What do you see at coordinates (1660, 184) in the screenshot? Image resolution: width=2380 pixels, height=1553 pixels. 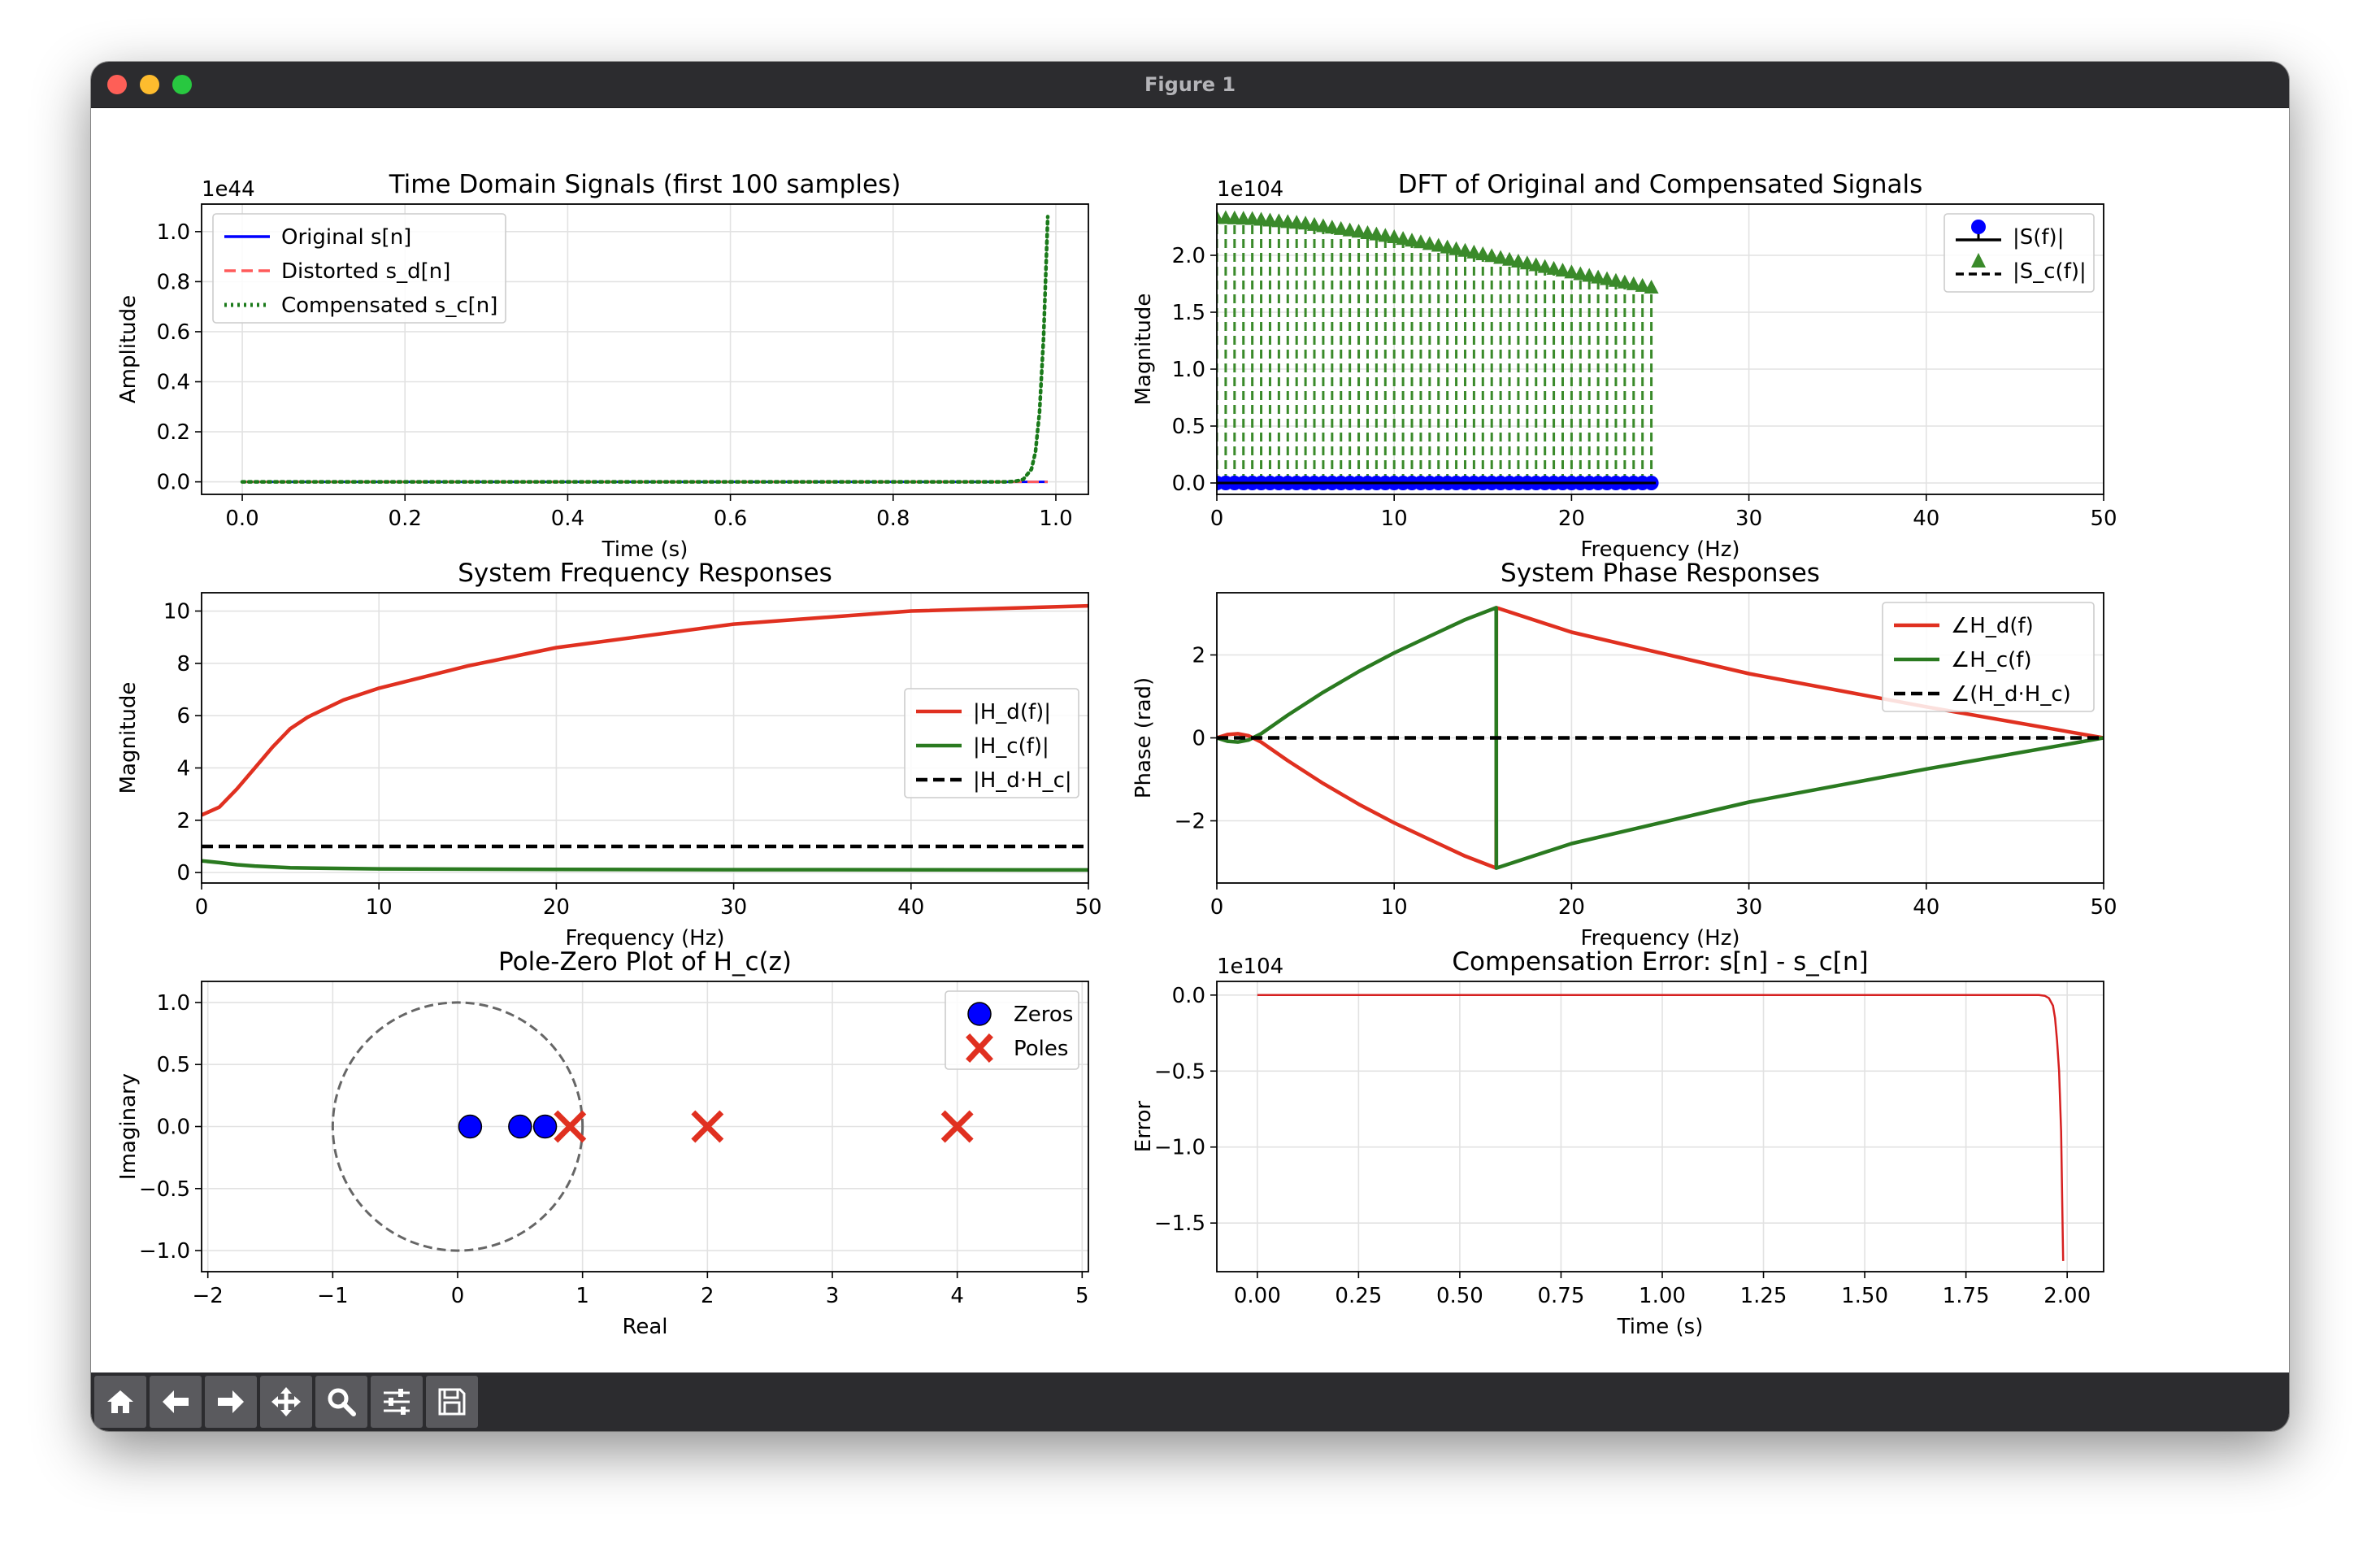 I see `chart-title: DFT of Original and Compensated Signals` at bounding box center [1660, 184].